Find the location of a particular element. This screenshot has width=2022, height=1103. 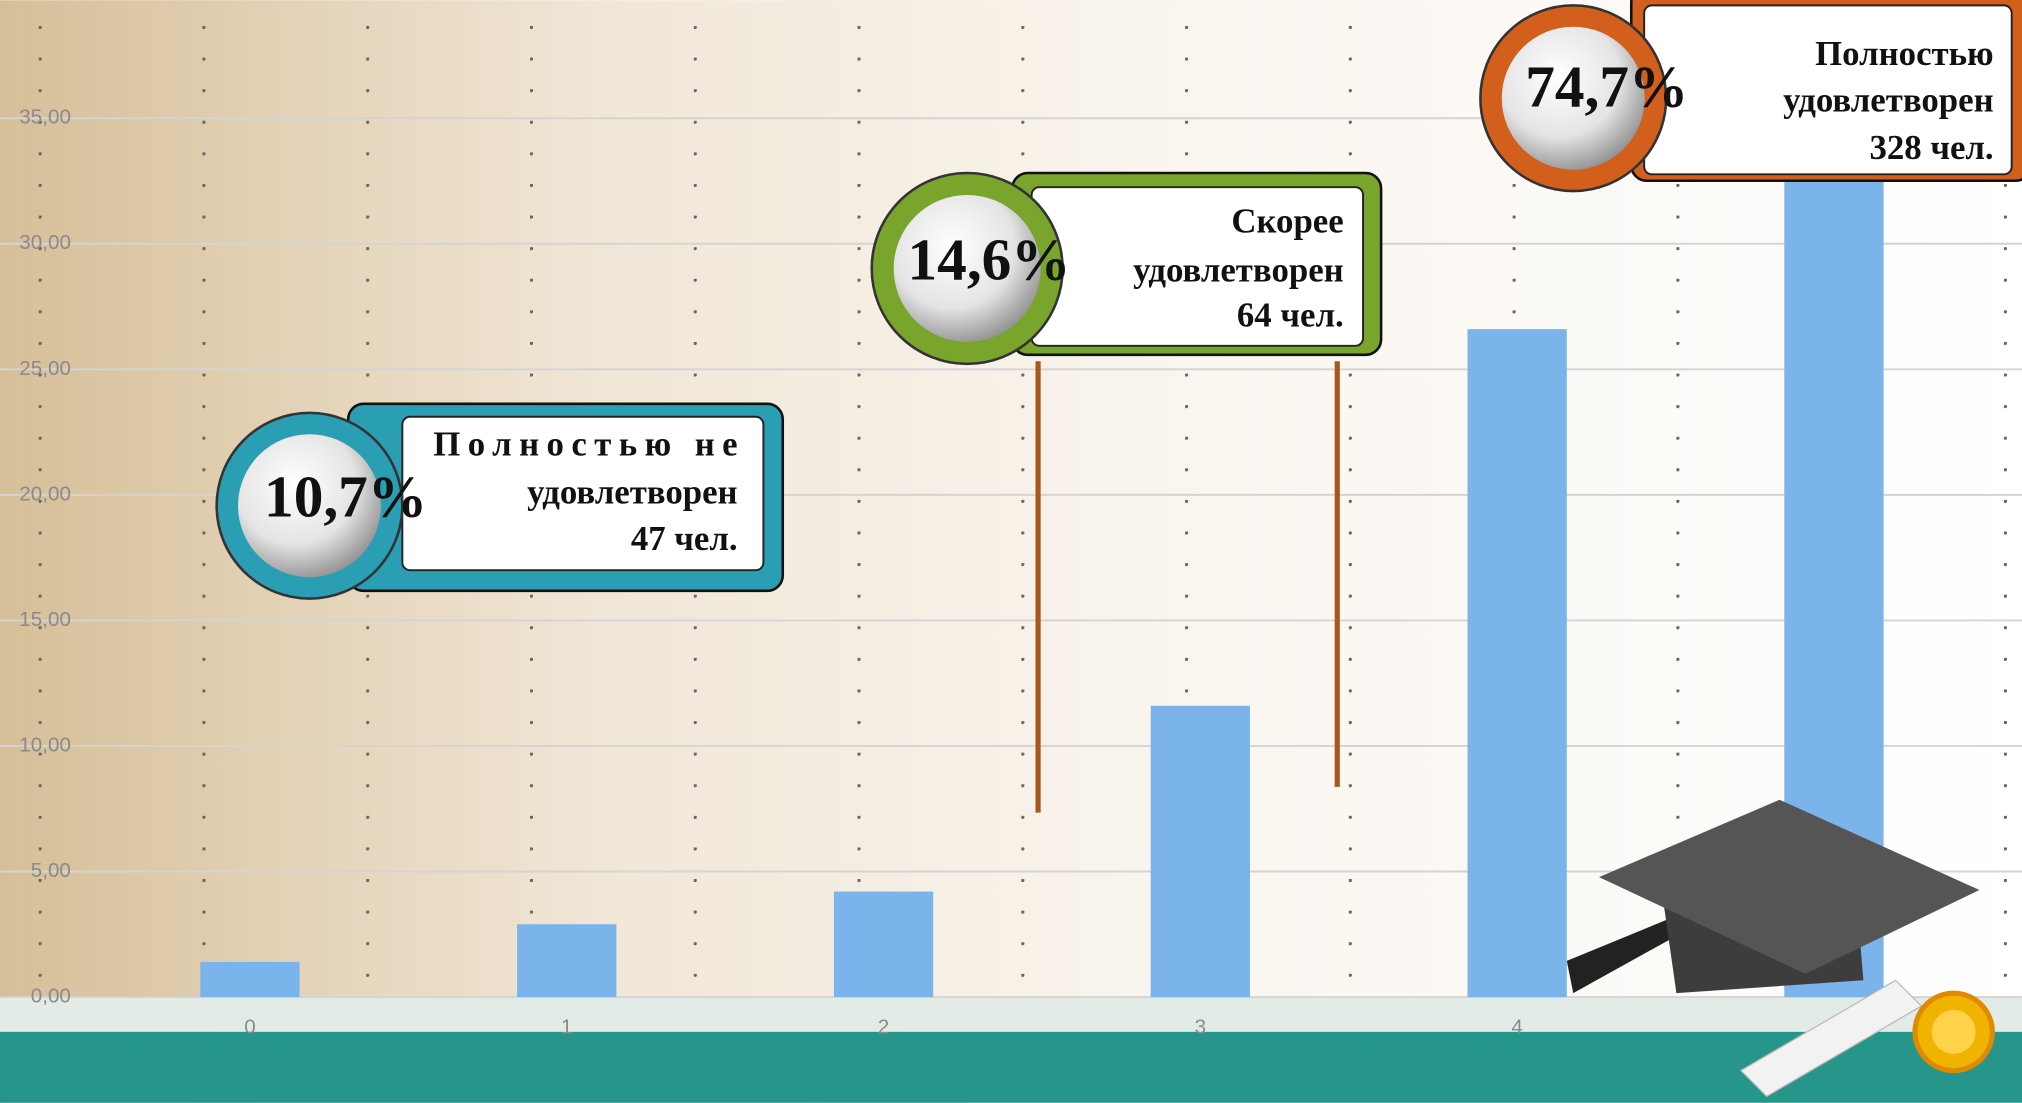

y-tick-label: 30,00 is located at coordinates (45, 242).